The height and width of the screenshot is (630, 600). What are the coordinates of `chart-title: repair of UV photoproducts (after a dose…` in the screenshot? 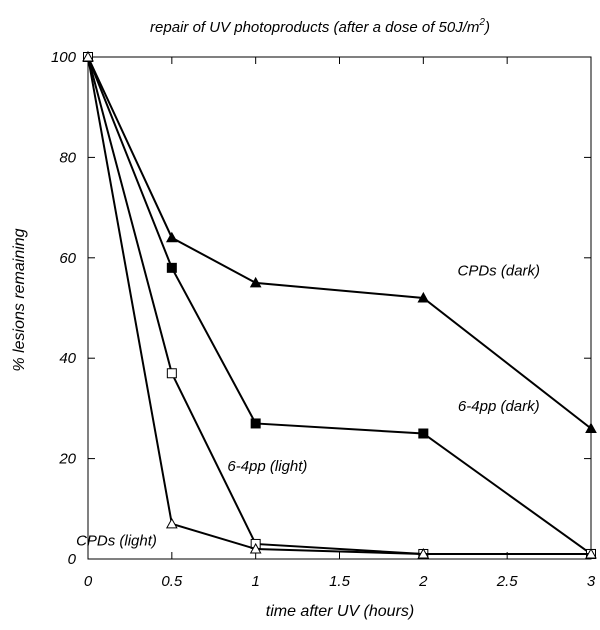 It's located at (320, 26).